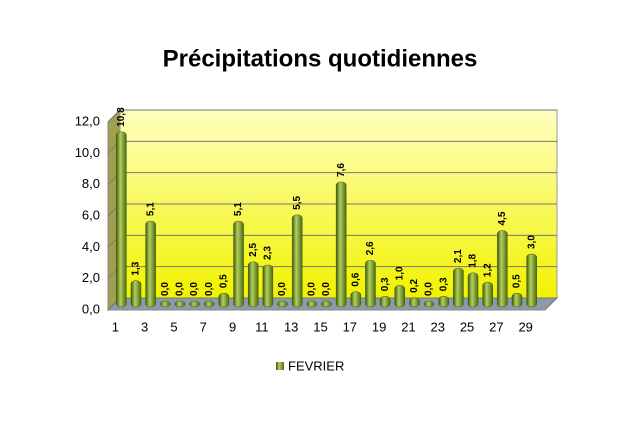 The height and width of the screenshot is (432, 640). I want to click on x-tick-label: 15, so click(320, 326).